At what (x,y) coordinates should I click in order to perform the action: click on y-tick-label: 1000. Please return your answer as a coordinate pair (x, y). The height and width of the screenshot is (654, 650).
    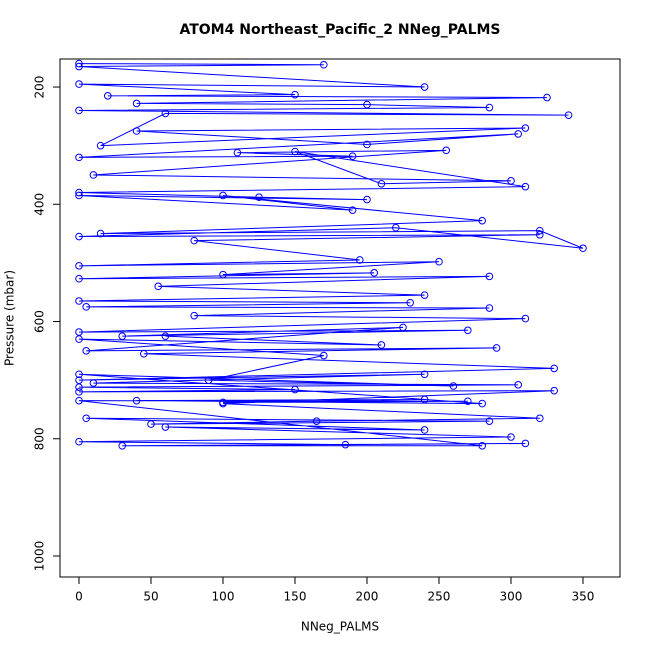
    Looking at the image, I should click on (40, 556).